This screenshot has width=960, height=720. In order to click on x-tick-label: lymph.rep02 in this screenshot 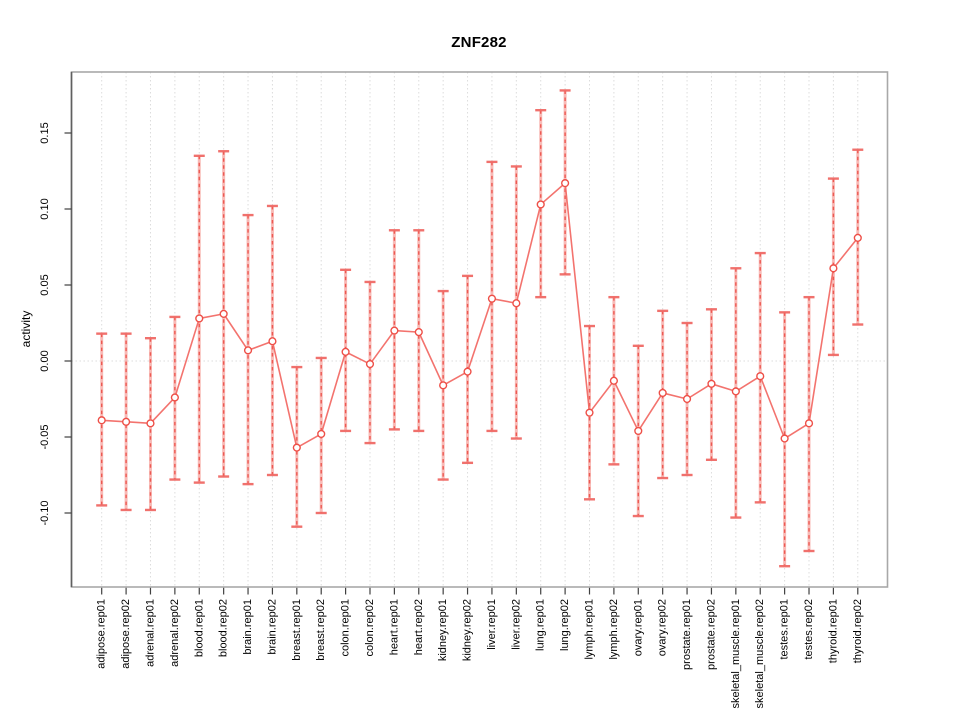, I will do `click(614, 629)`.